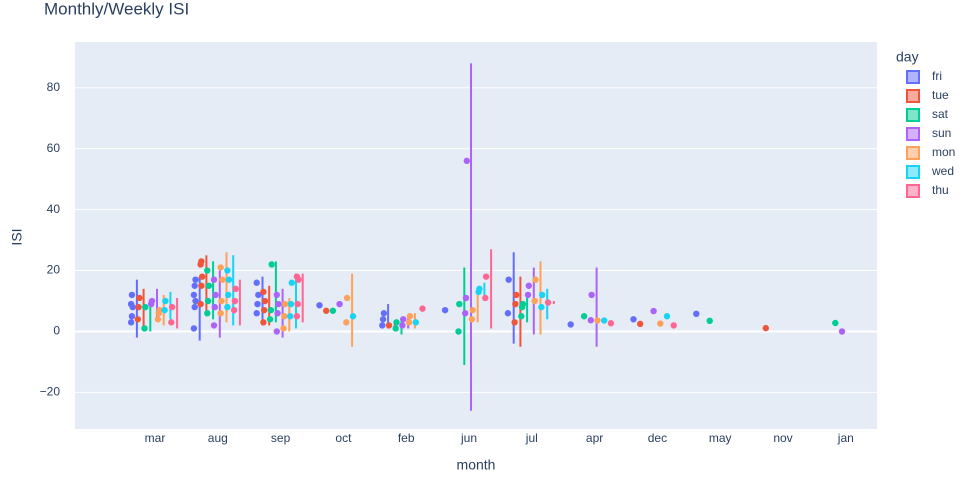  I want to click on legend-label: wed, so click(942, 171).